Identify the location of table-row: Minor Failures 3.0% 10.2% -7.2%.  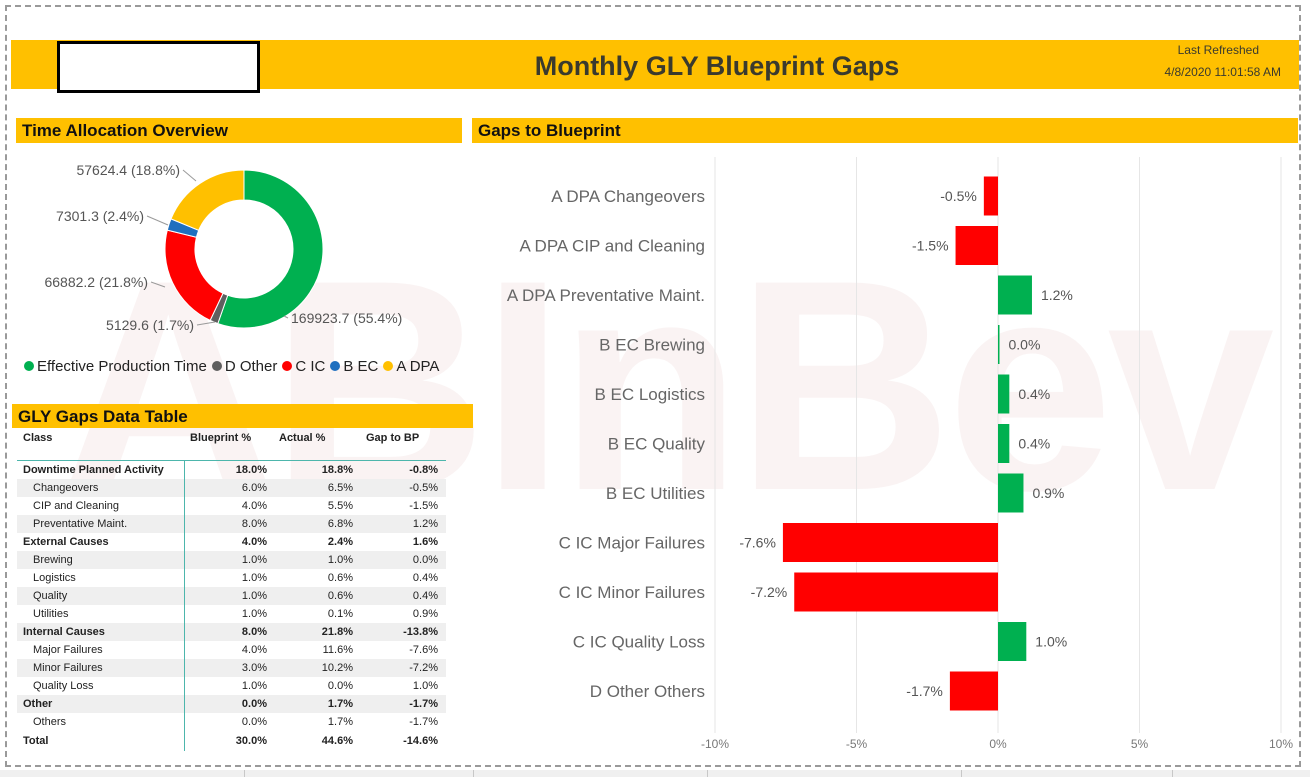
(231, 668).